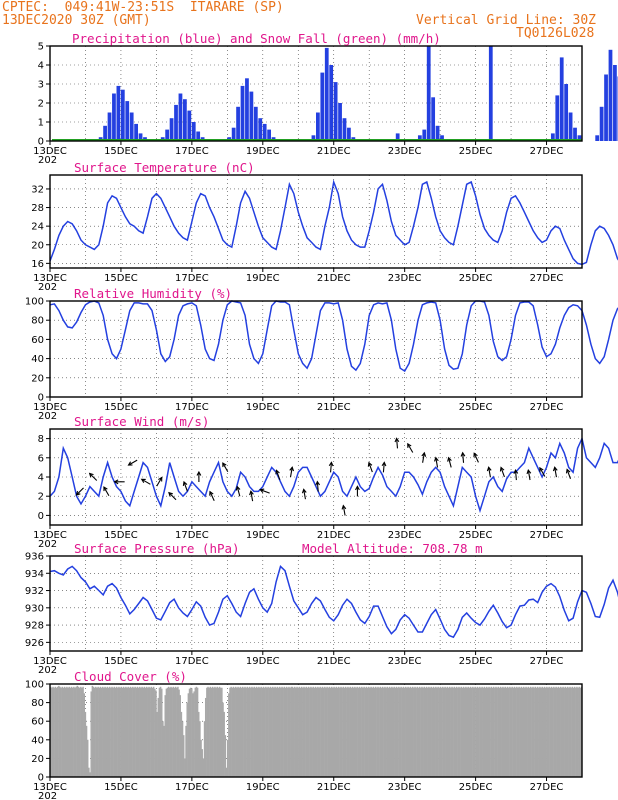 The height and width of the screenshot is (800, 618). Describe the element at coordinates (333, 601) in the screenshot. I see `pressure-series` at that location.